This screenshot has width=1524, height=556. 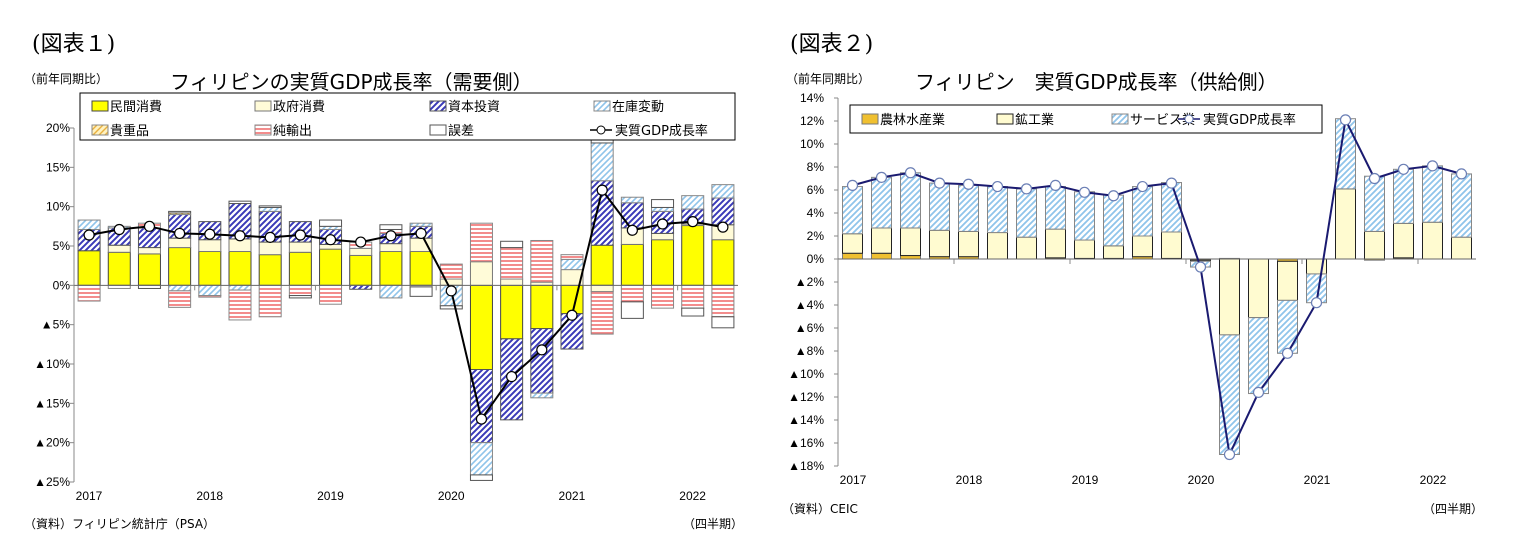 What do you see at coordinates (692, 496) in the screenshot?
I see `x-year-label: 2022` at bounding box center [692, 496].